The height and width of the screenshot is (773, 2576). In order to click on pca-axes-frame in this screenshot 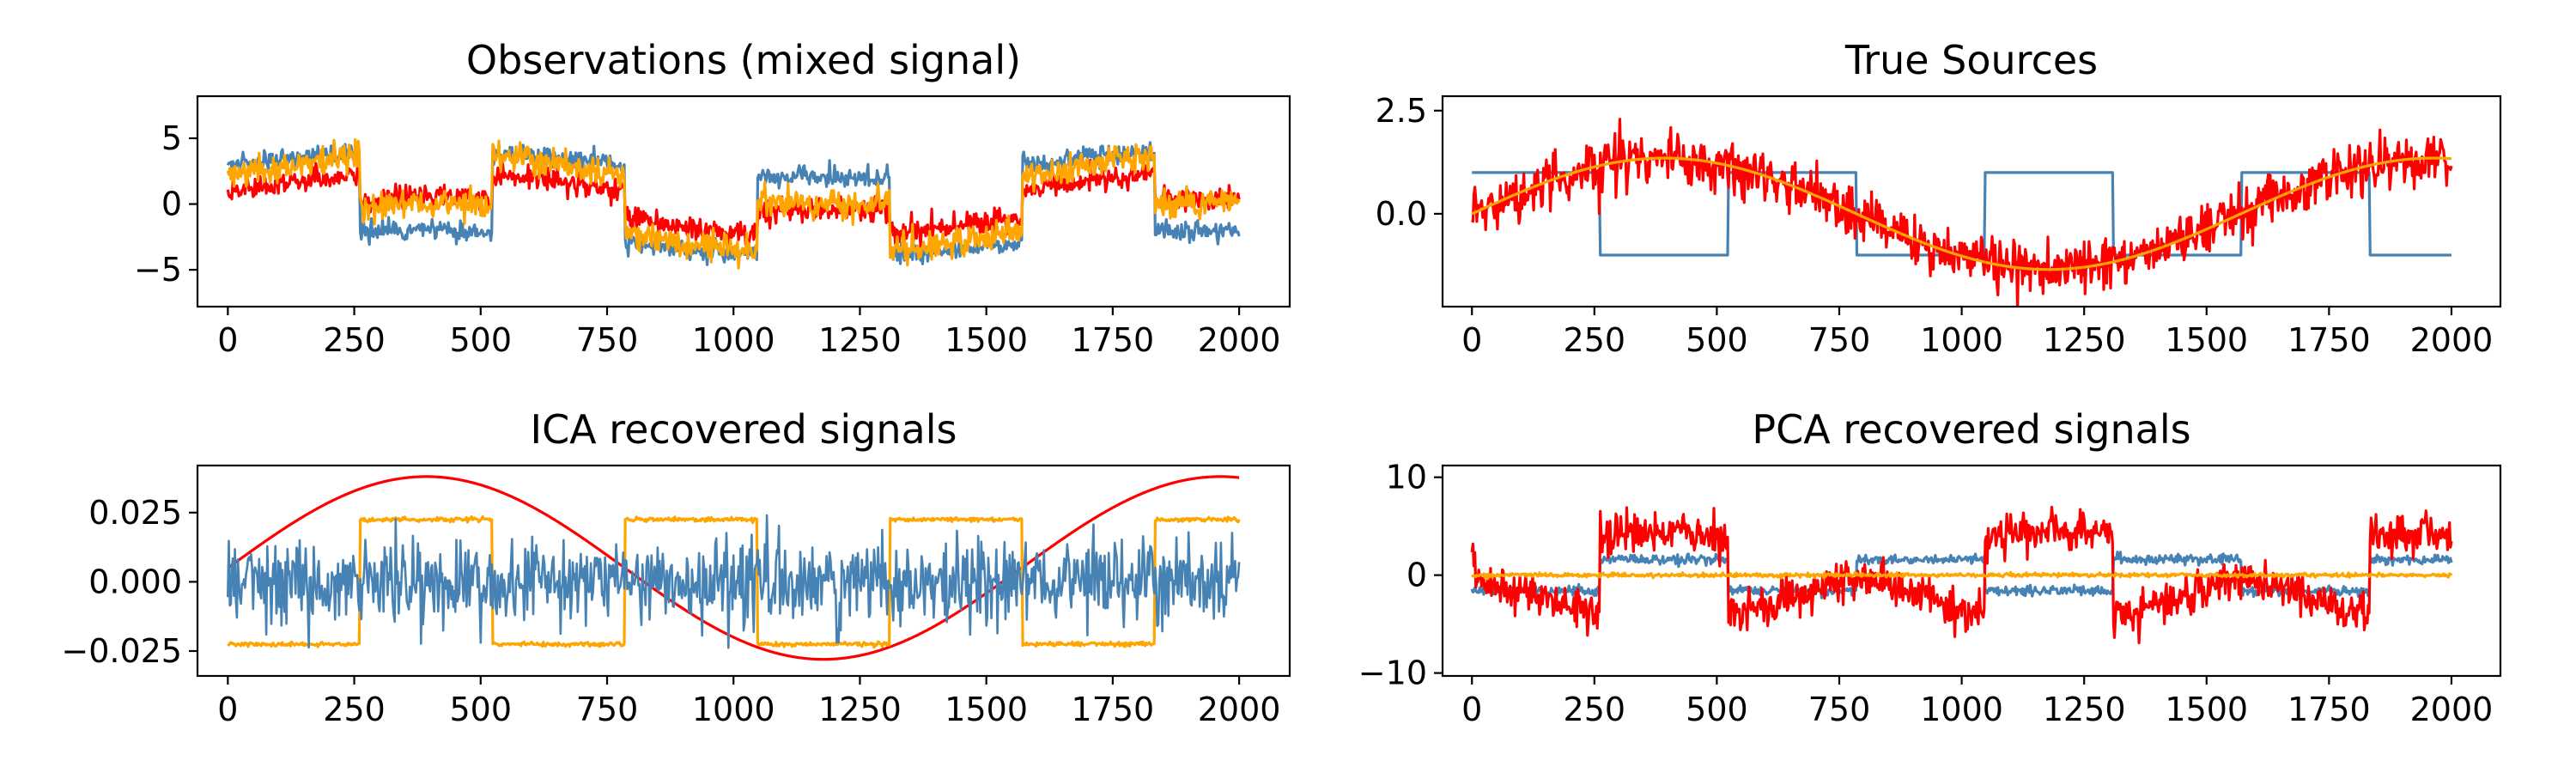, I will do `click(1972, 571)`.